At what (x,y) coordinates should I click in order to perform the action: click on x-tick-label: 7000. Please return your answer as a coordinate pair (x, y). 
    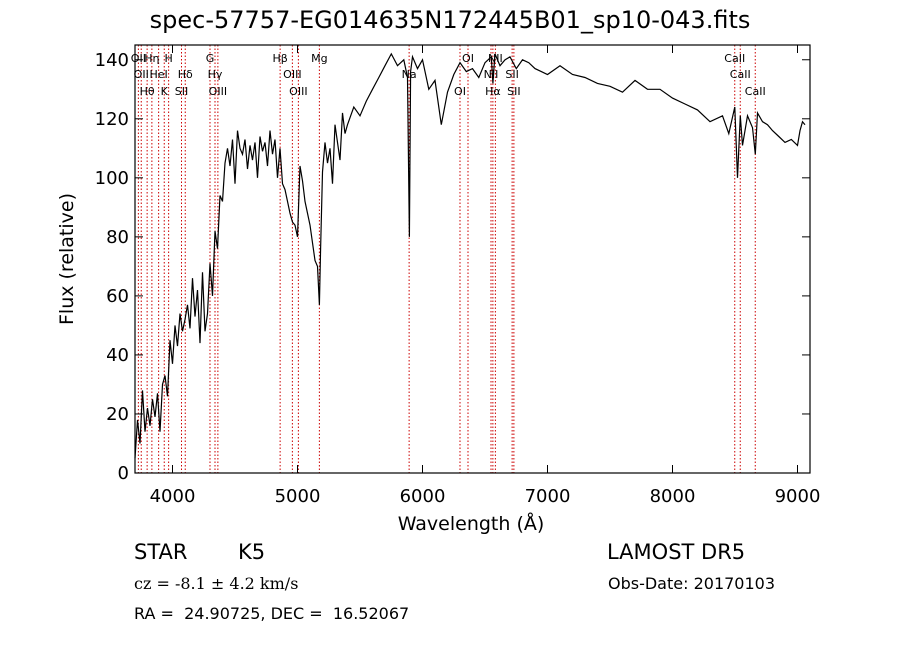
    Looking at the image, I should click on (548, 496).